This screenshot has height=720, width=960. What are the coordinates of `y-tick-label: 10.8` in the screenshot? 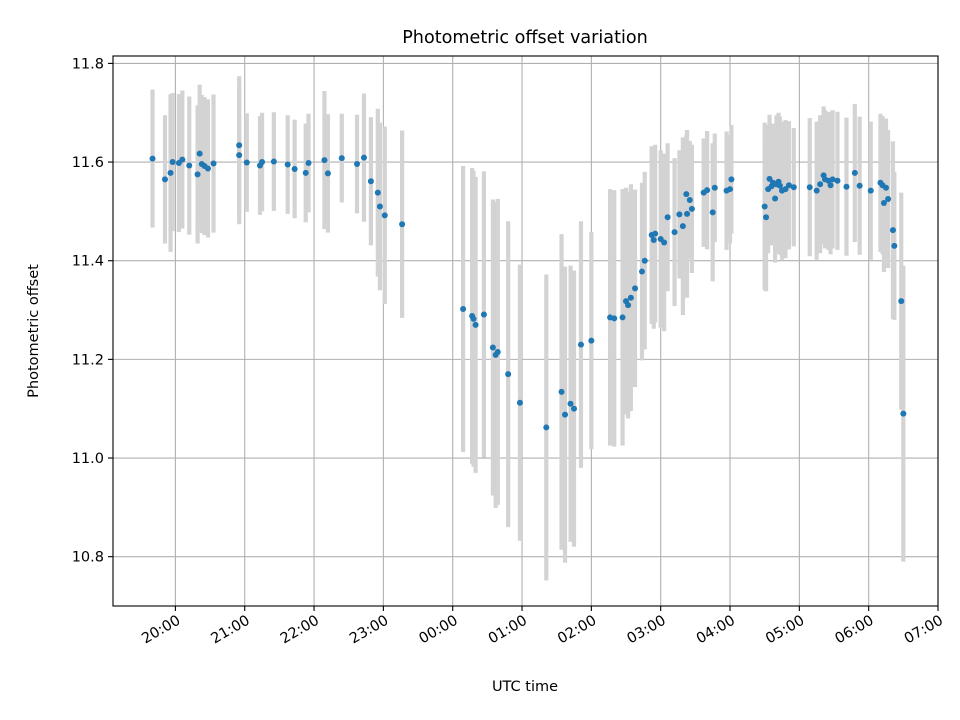 It's located at (88, 558).